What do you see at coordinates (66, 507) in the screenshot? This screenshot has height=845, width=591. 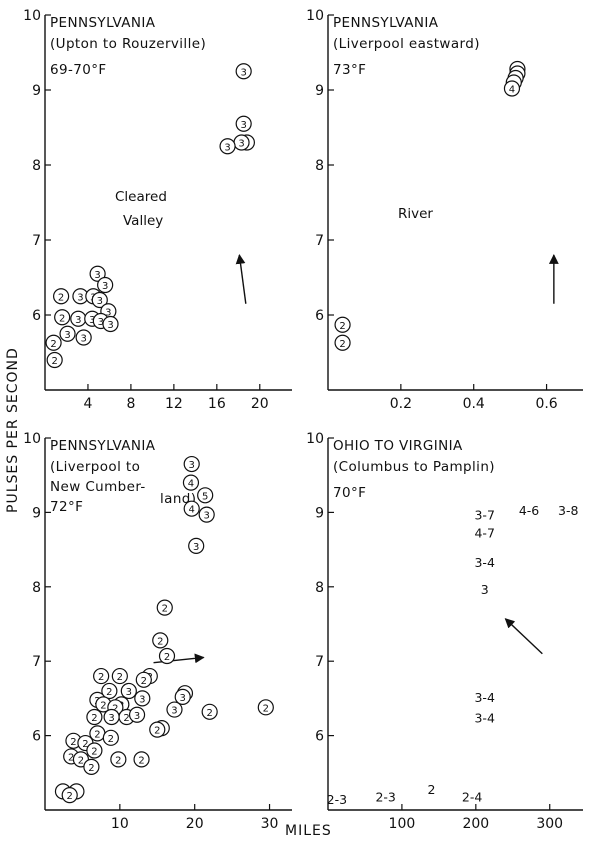 I see `panel-title-line: 72°F` at bounding box center [66, 507].